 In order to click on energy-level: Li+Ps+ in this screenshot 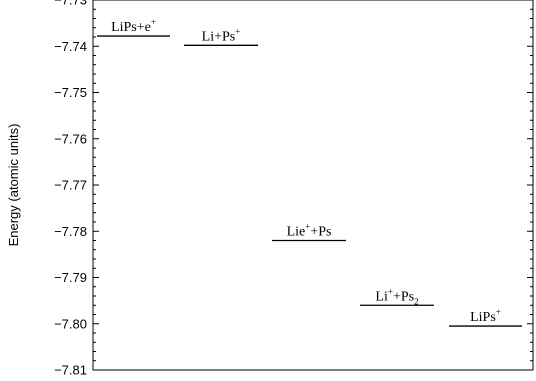, I will do `click(221, 36)`.